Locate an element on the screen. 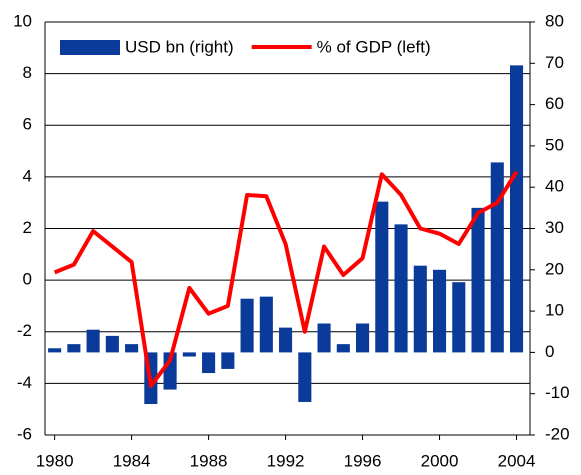 This screenshot has height=475, width=581. y2-tick-label: 10 is located at coordinates (554, 310).